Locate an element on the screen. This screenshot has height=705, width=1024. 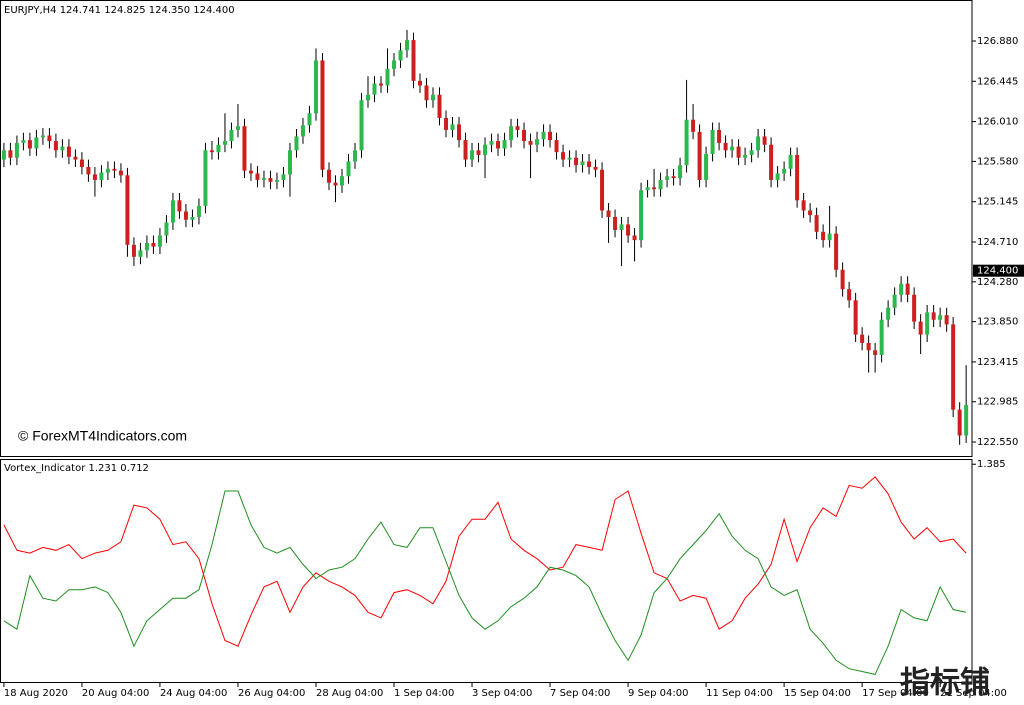
x-tick-label: 7 Sep 04:00 is located at coordinates (580, 693).